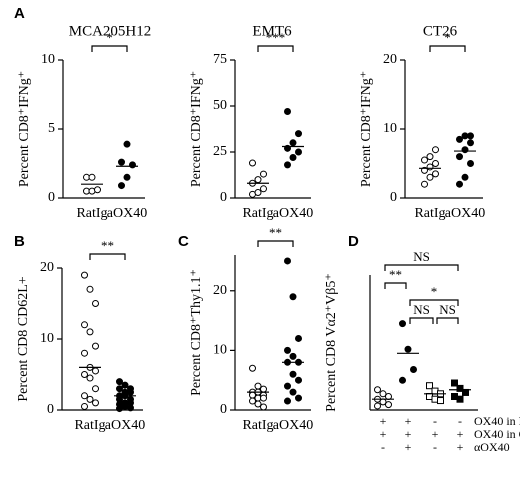 This screenshot has height=477, width=520. What do you see at coordinates (220, 105) in the screenshot?
I see `y-tick-label: 50` at bounding box center [220, 105].